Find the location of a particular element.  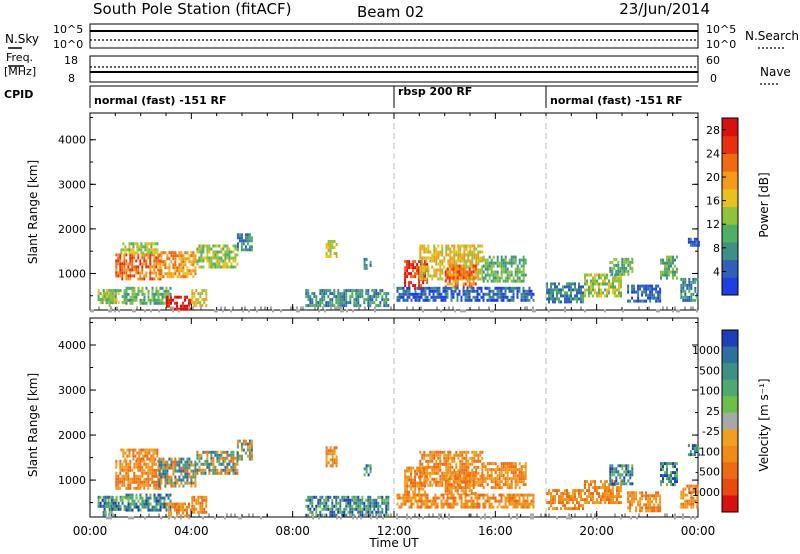

colorbar-tick-label: 500 is located at coordinates (709, 370).